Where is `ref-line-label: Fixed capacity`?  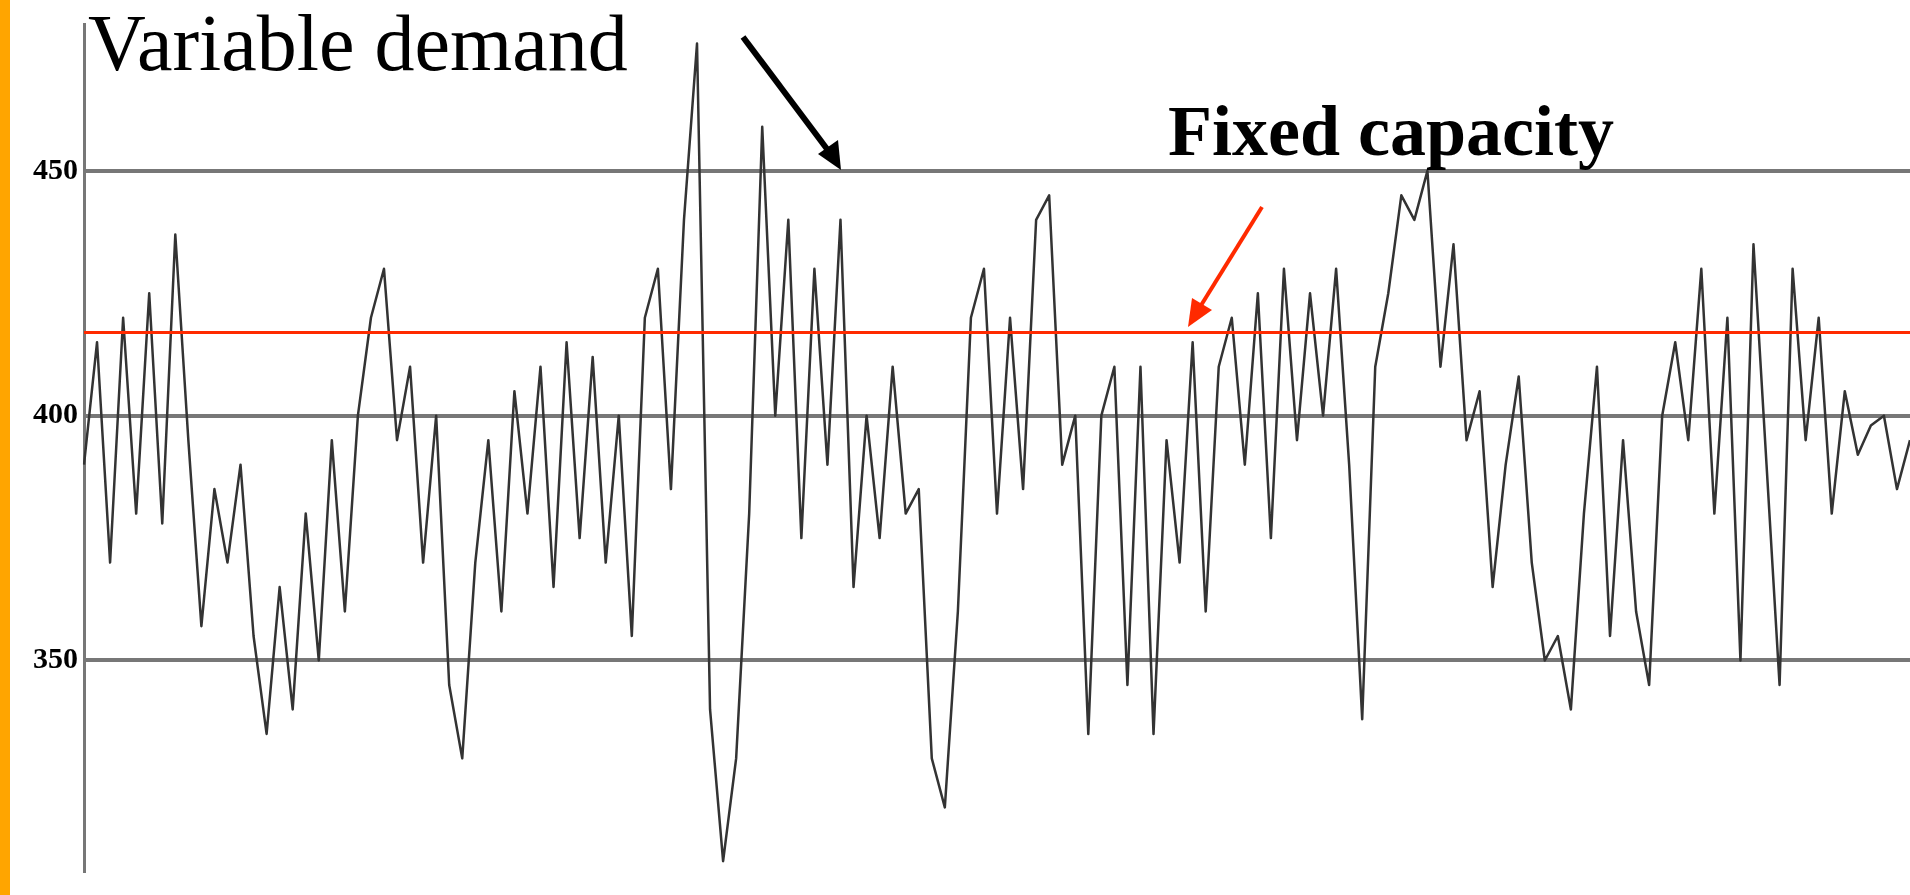 ref-line-label: Fixed capacity is located at coordinates (1391, 131).